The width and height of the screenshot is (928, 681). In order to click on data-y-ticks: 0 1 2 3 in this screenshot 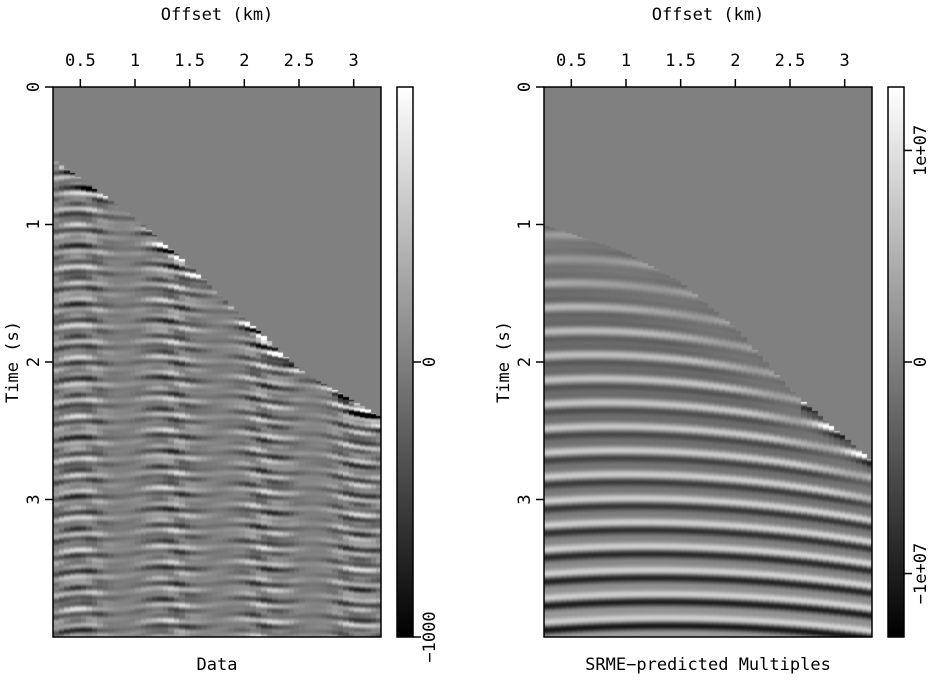, I will do `click(38, 293)`.